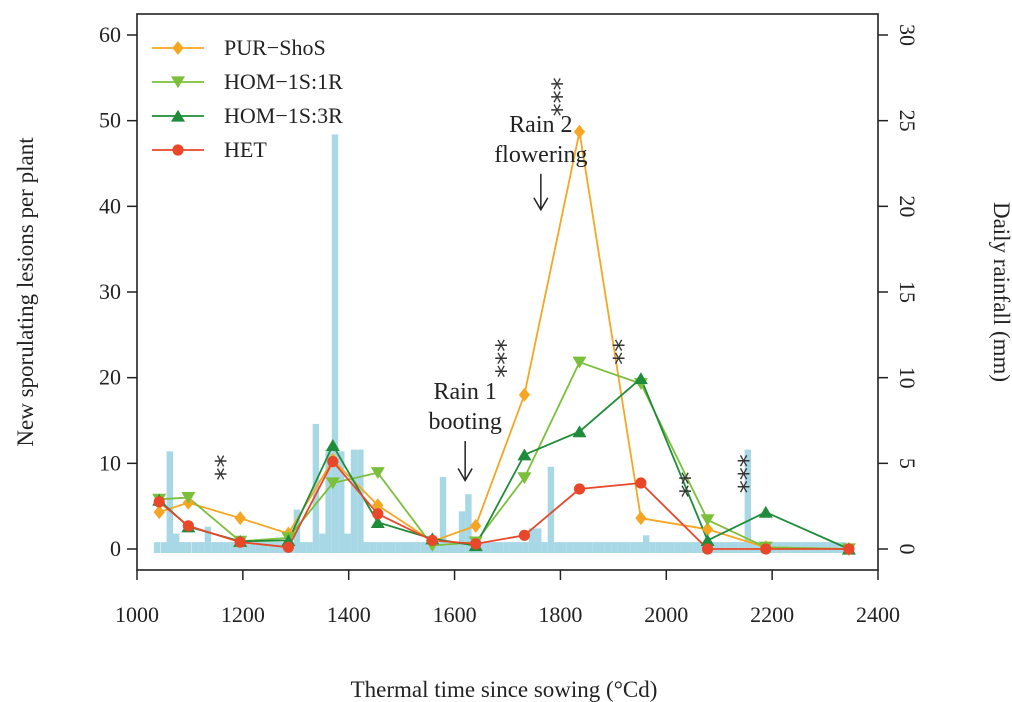  I want to click on significance-label: ***, so click(749, 473).